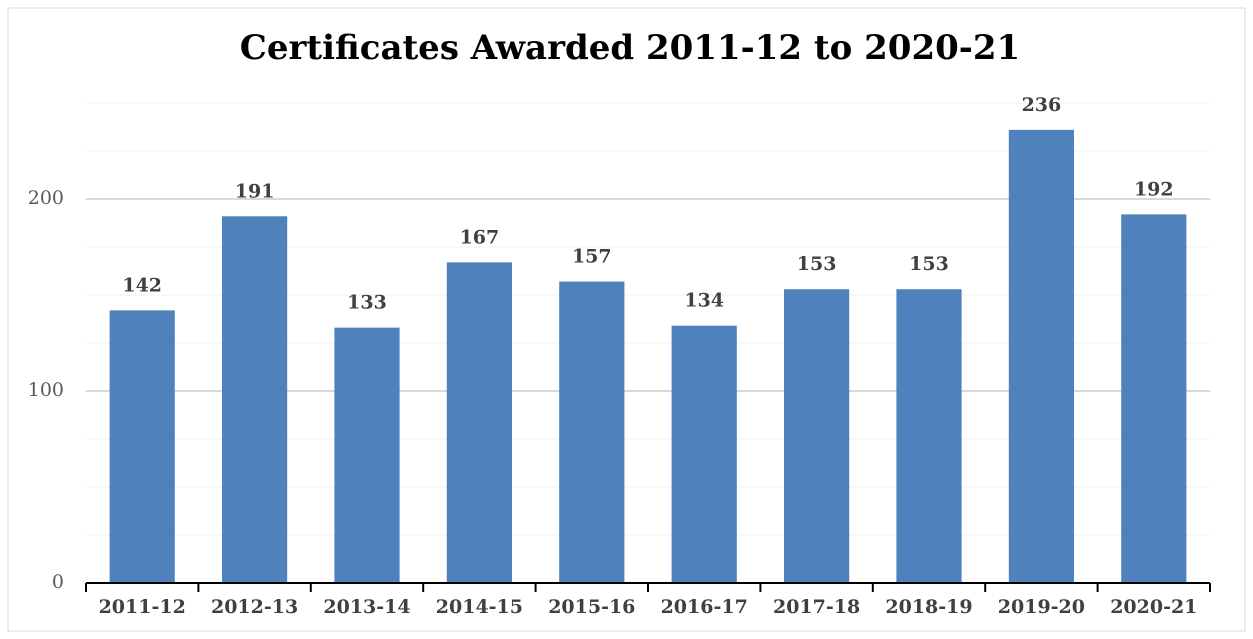  What do you see at coordinates (255, 191) in the screenshot?
I see `value-label: 191` at bounding box center [255, 191].